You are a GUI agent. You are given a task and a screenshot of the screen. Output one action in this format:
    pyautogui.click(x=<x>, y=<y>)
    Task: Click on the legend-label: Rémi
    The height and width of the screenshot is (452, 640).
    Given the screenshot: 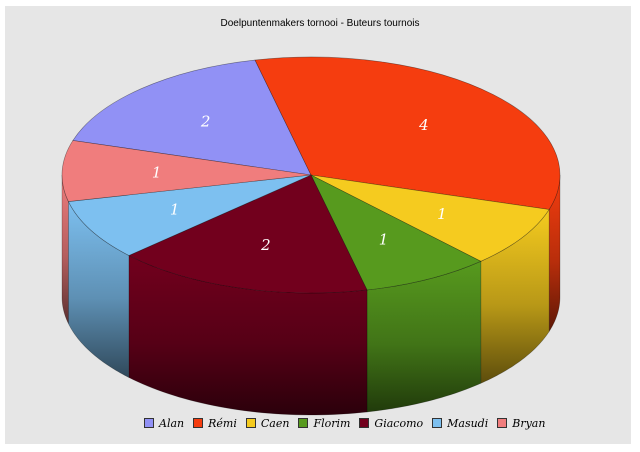 What is the action you would take?
    pyautogui.click(x=222, y=423)
    